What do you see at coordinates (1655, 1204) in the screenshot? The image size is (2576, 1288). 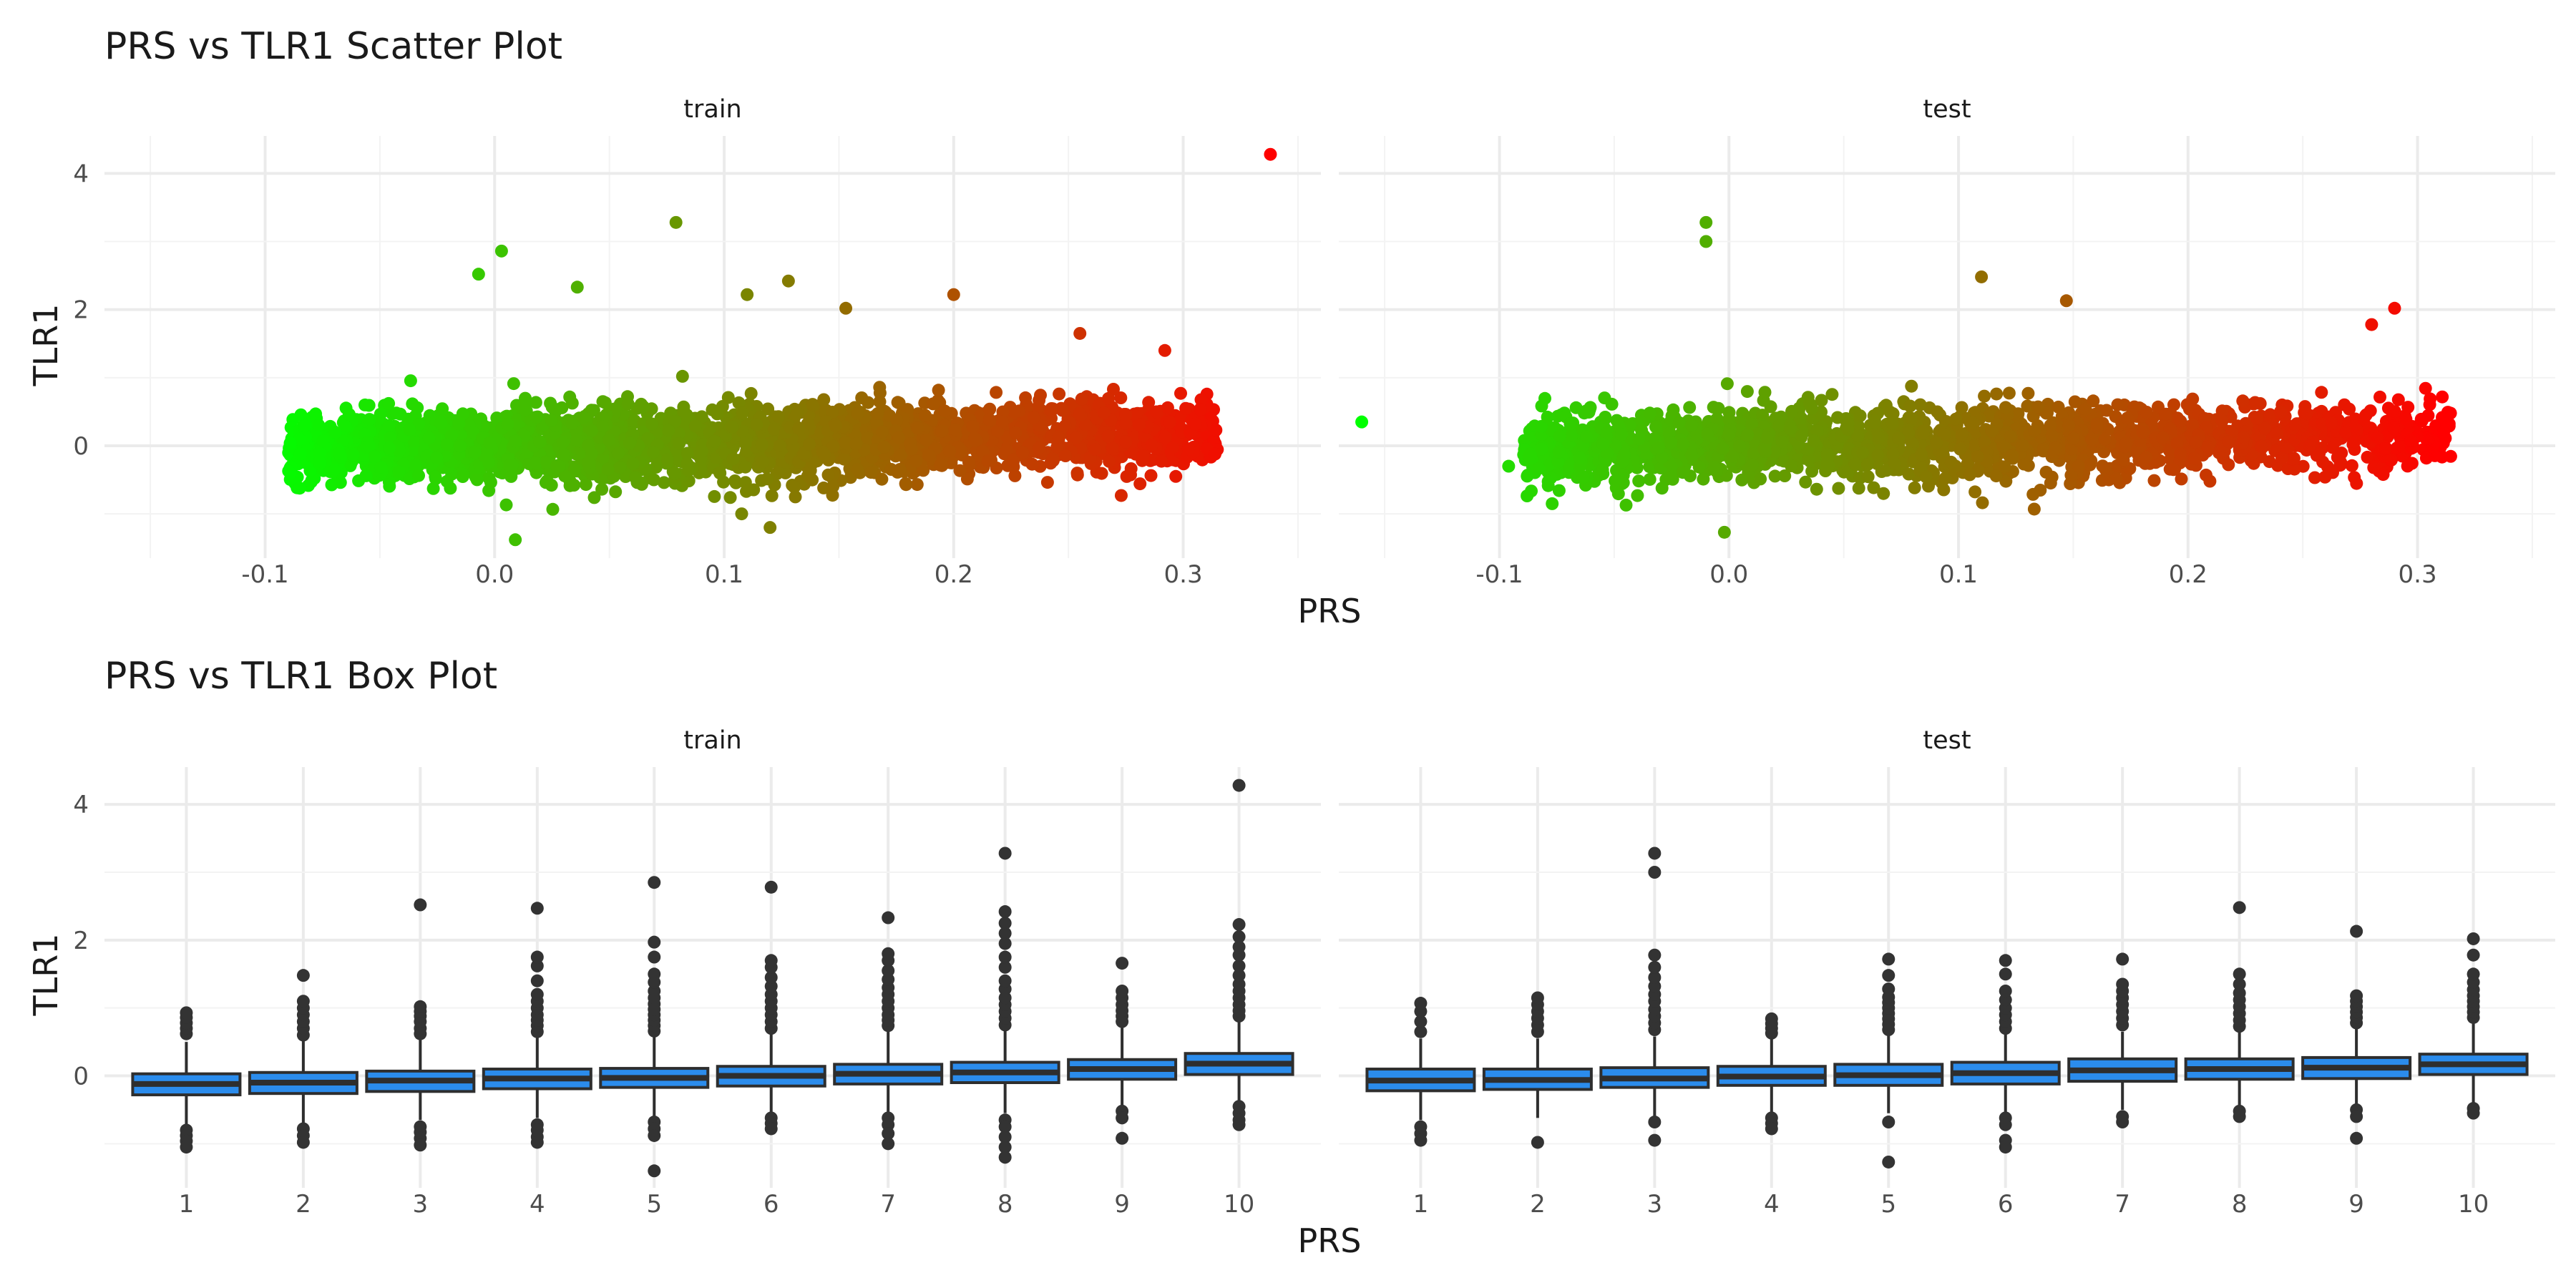 I see `box-x-tick-label: 3` at bounding box center [1655, 1204].